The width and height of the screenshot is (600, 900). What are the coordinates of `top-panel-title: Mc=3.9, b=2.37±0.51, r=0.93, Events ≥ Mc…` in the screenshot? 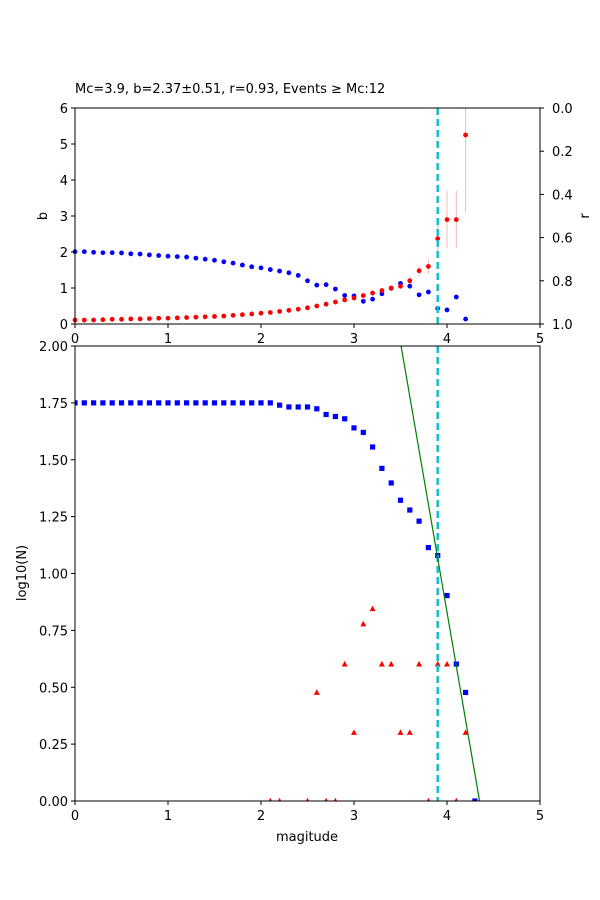 It's located at (230, 89).